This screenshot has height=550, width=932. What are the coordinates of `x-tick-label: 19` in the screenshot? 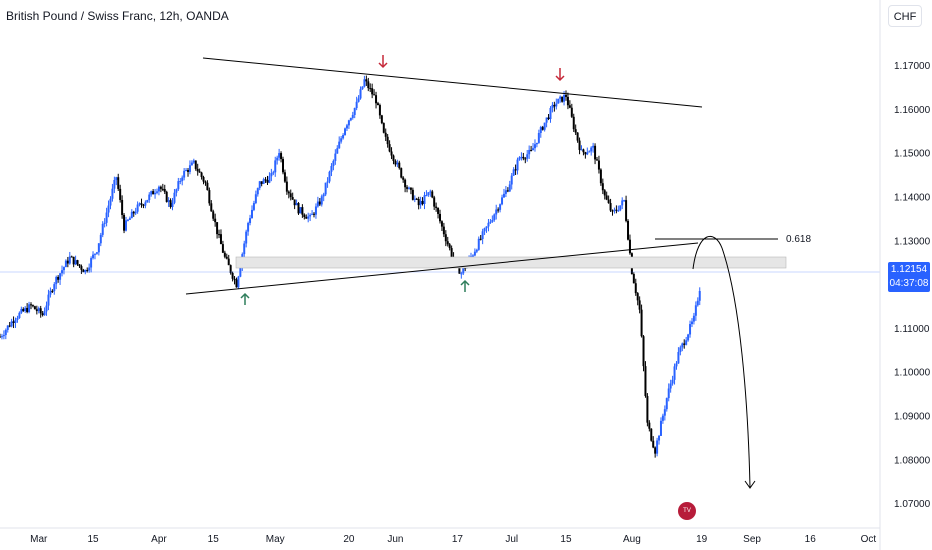 It's located at (702, 539).